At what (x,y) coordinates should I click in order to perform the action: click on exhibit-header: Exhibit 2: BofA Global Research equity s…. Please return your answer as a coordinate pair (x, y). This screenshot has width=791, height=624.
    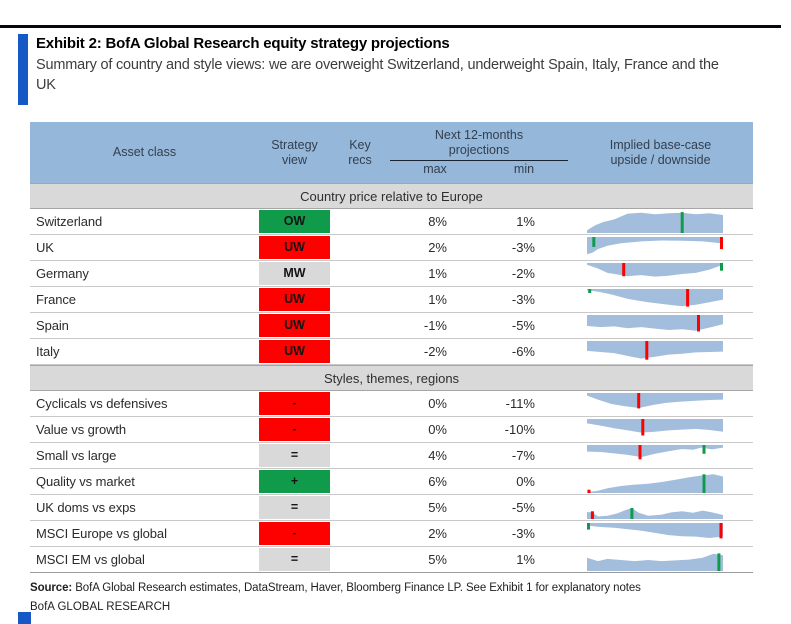
    Looking at the image, I should click on (372, 69).